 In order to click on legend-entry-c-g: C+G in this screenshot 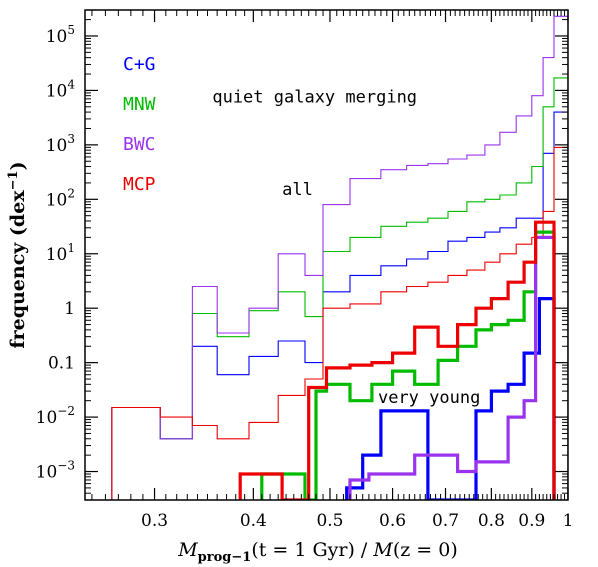, I will do `click(139, 64)`.